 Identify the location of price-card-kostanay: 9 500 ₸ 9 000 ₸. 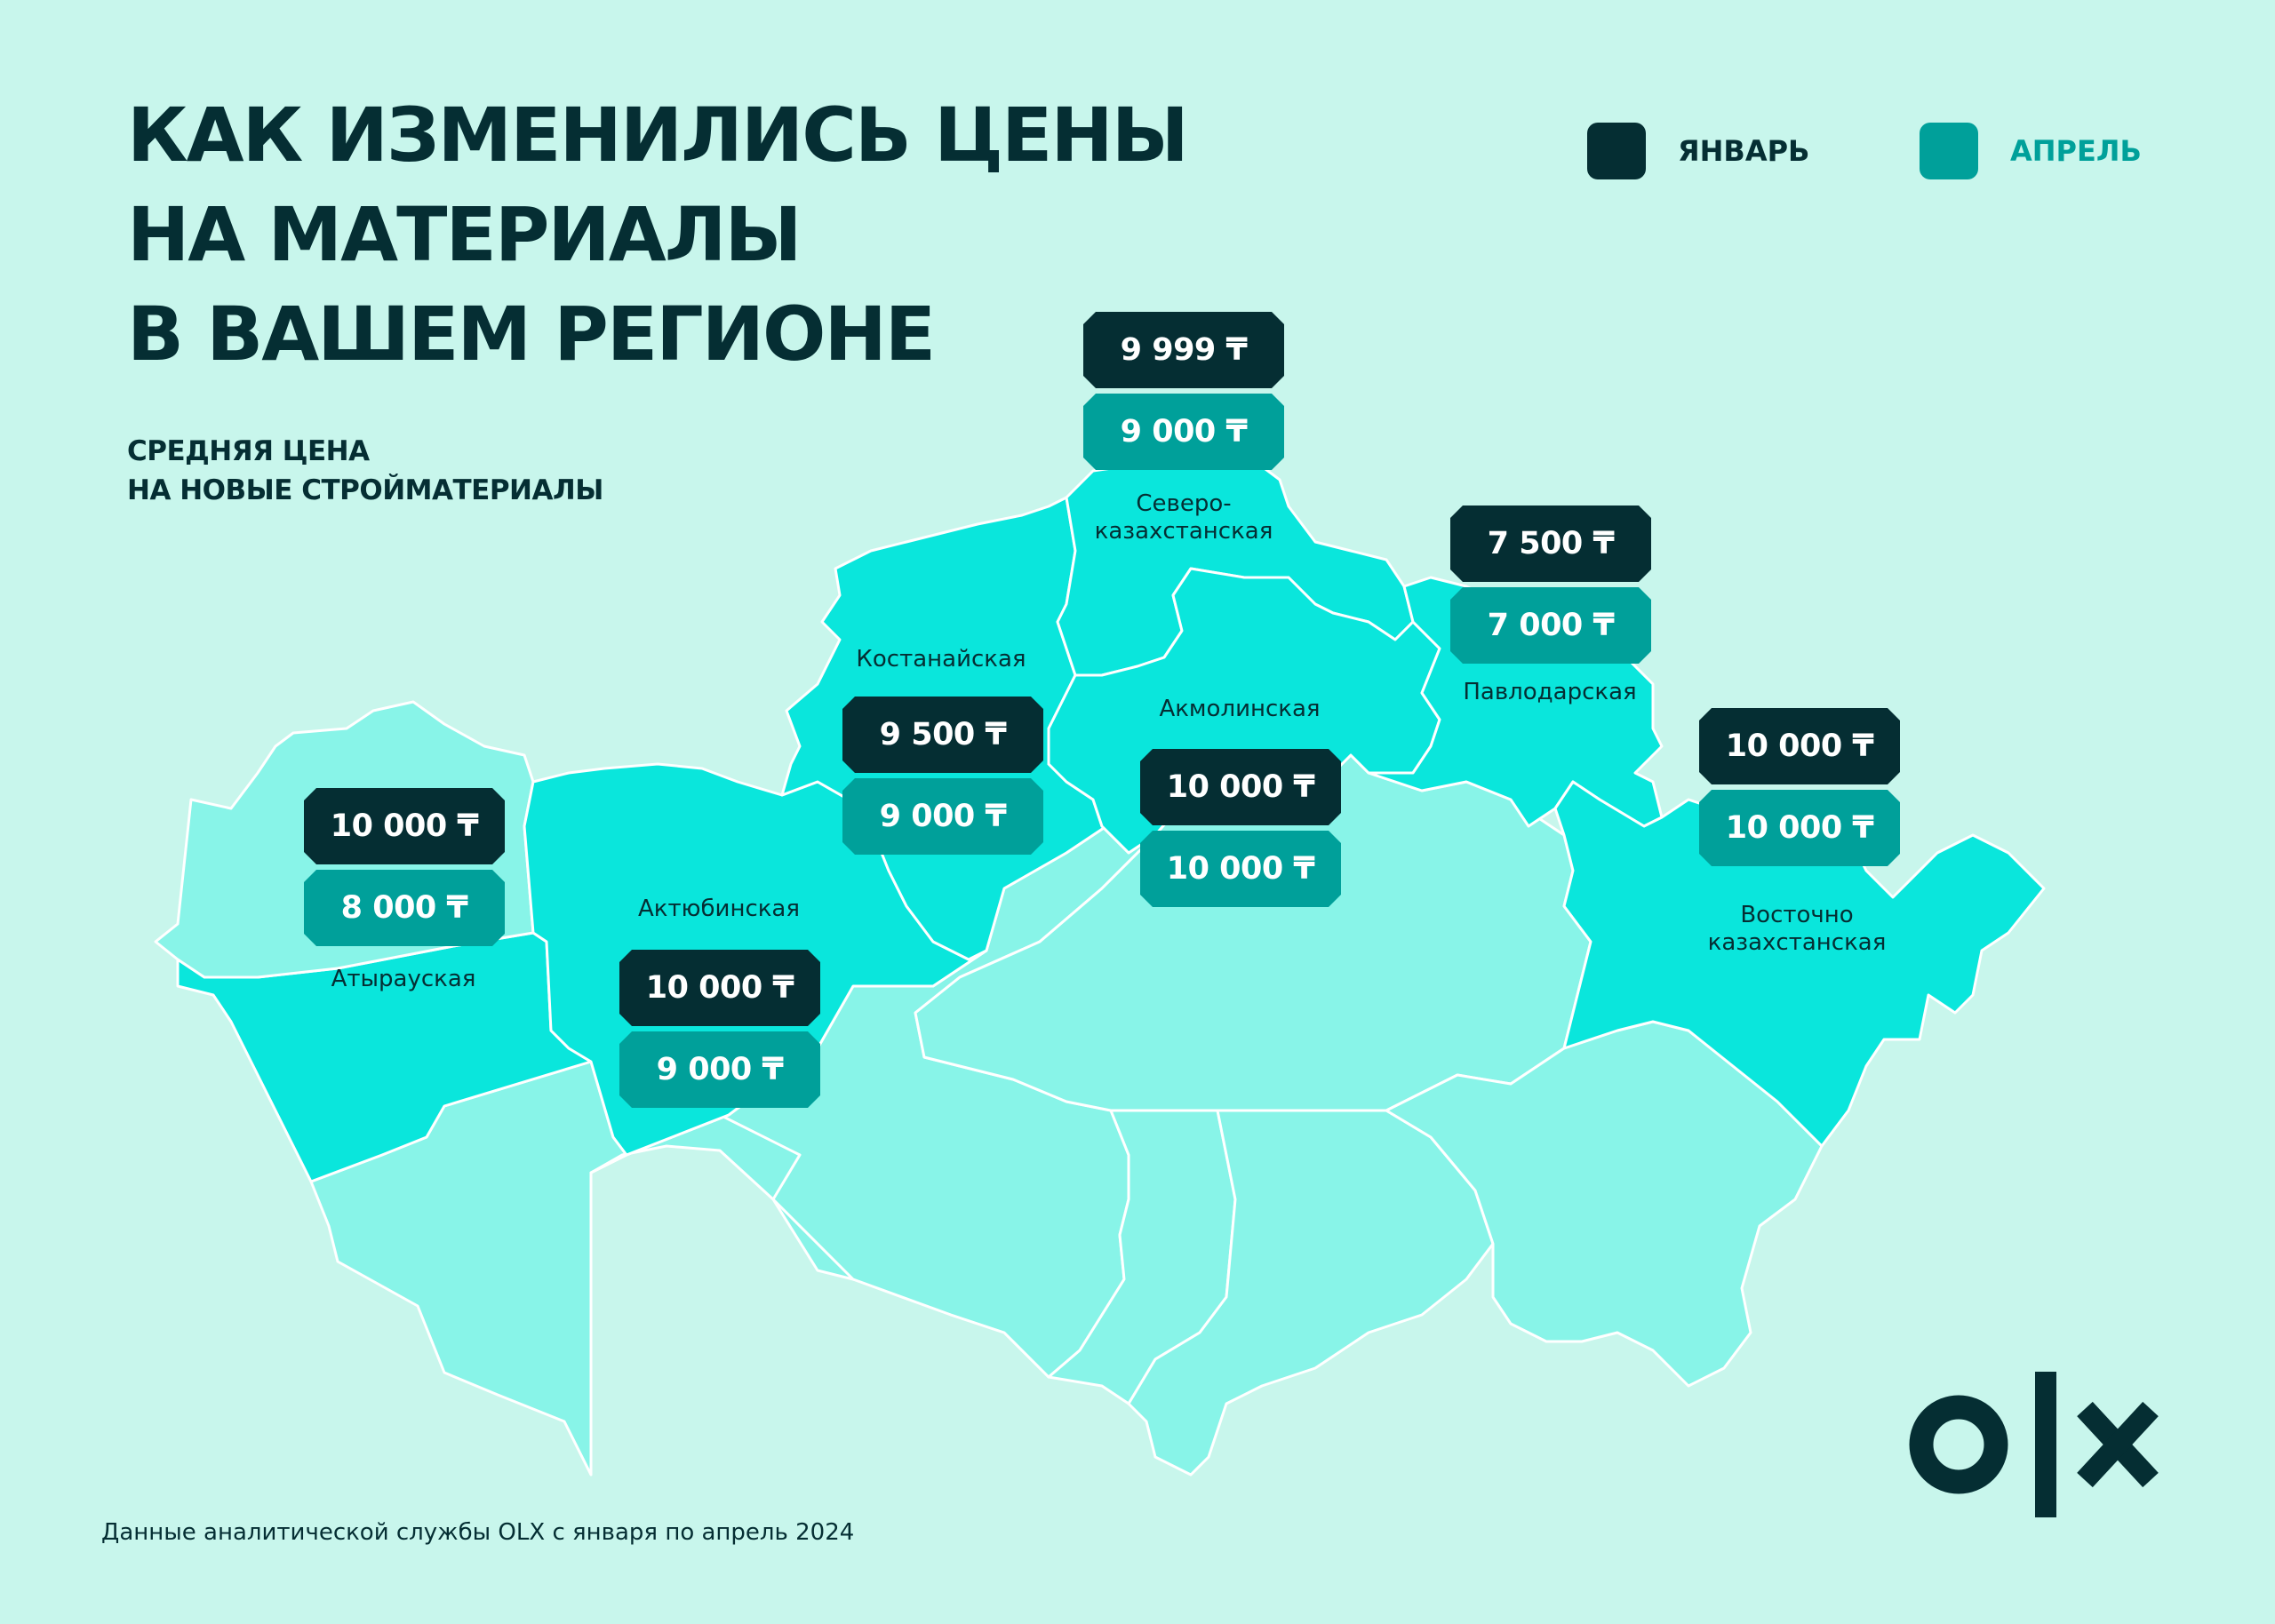
(943, 776).